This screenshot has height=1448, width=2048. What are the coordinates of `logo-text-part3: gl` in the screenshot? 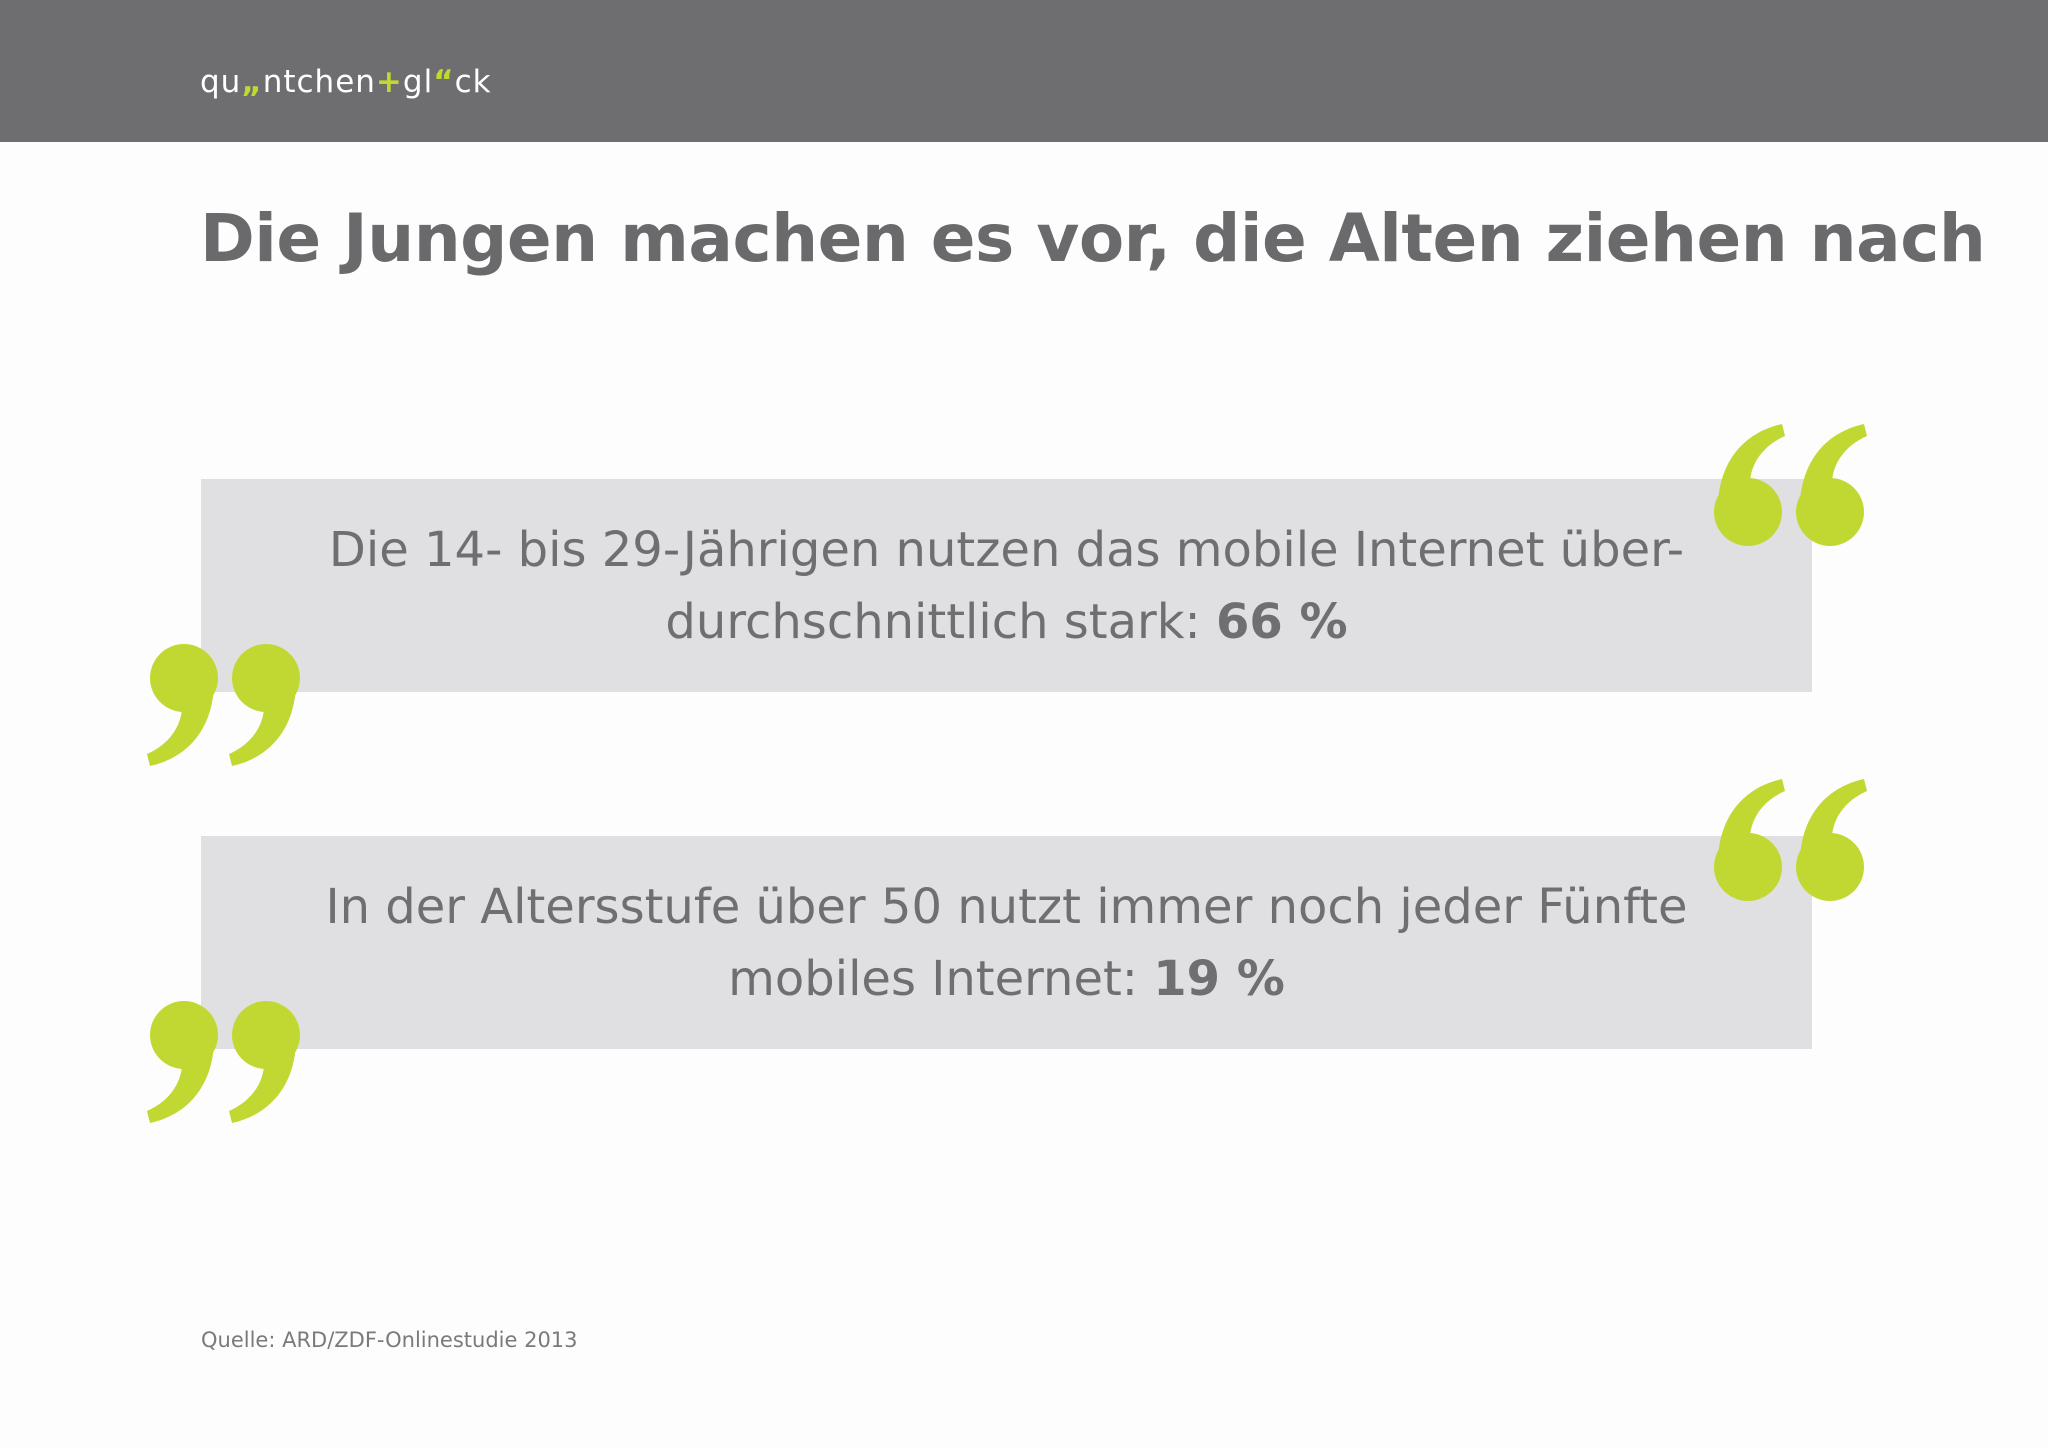 It's located at (418, 82).